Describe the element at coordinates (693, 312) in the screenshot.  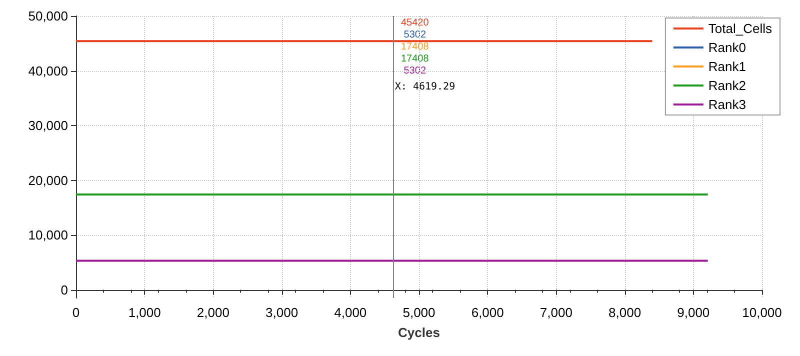
I see `x-tick-label: 9,000` at that location.